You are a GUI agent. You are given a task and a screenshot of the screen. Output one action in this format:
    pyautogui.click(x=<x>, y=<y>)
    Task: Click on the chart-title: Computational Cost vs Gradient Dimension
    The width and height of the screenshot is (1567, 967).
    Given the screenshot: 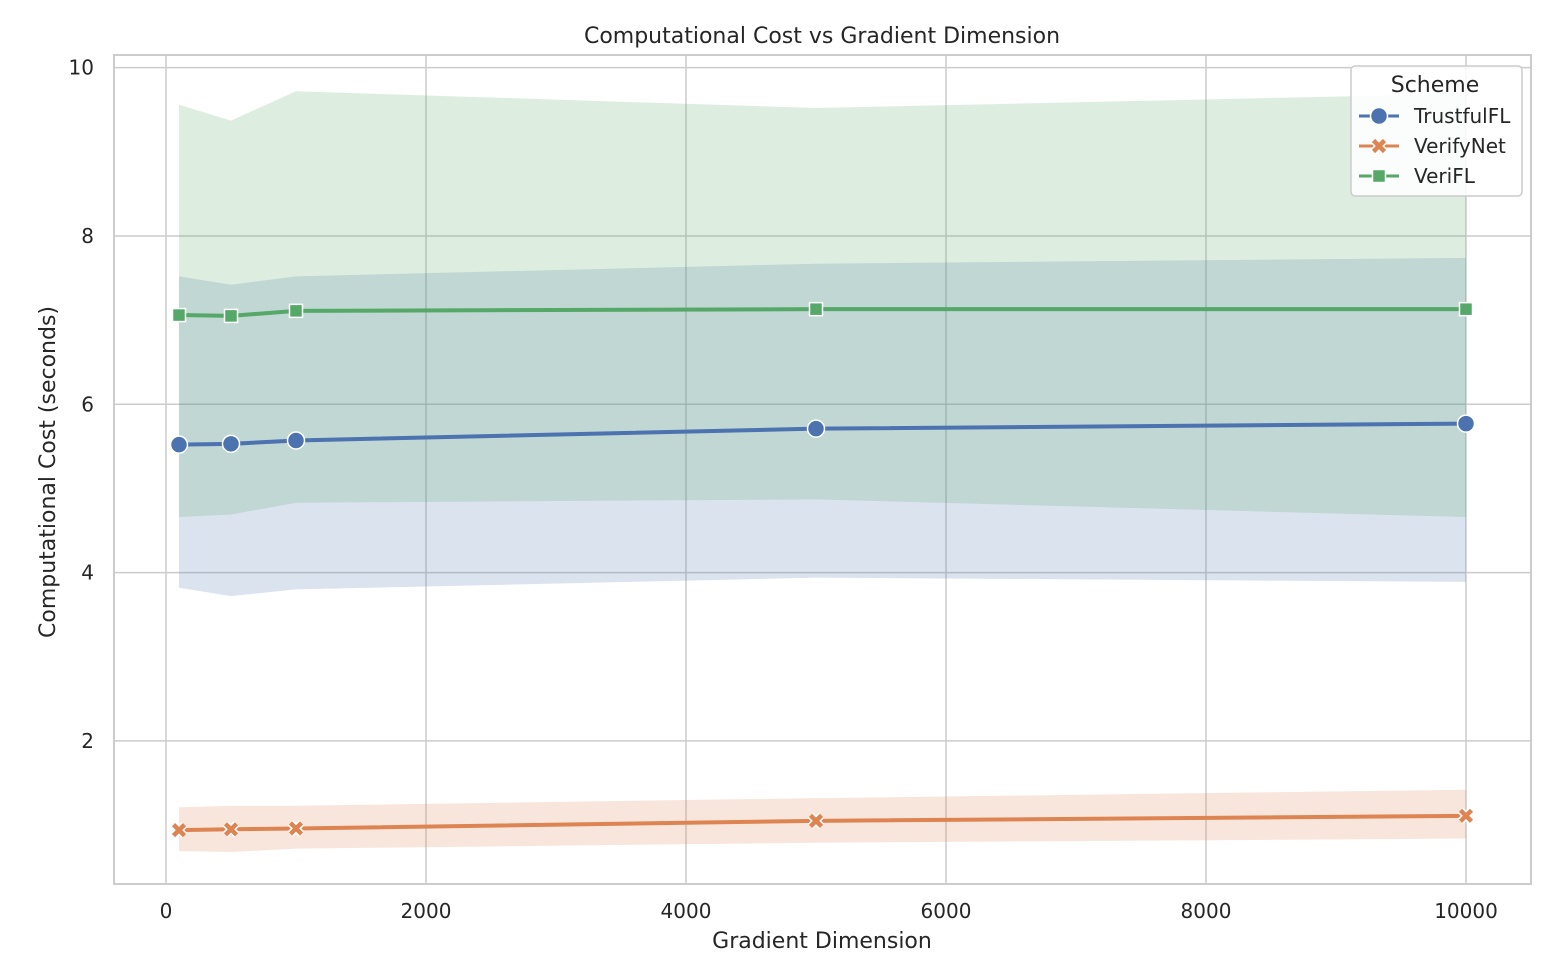 What is the action you would take?
    pyautogui.click(x=822, y=36)
    